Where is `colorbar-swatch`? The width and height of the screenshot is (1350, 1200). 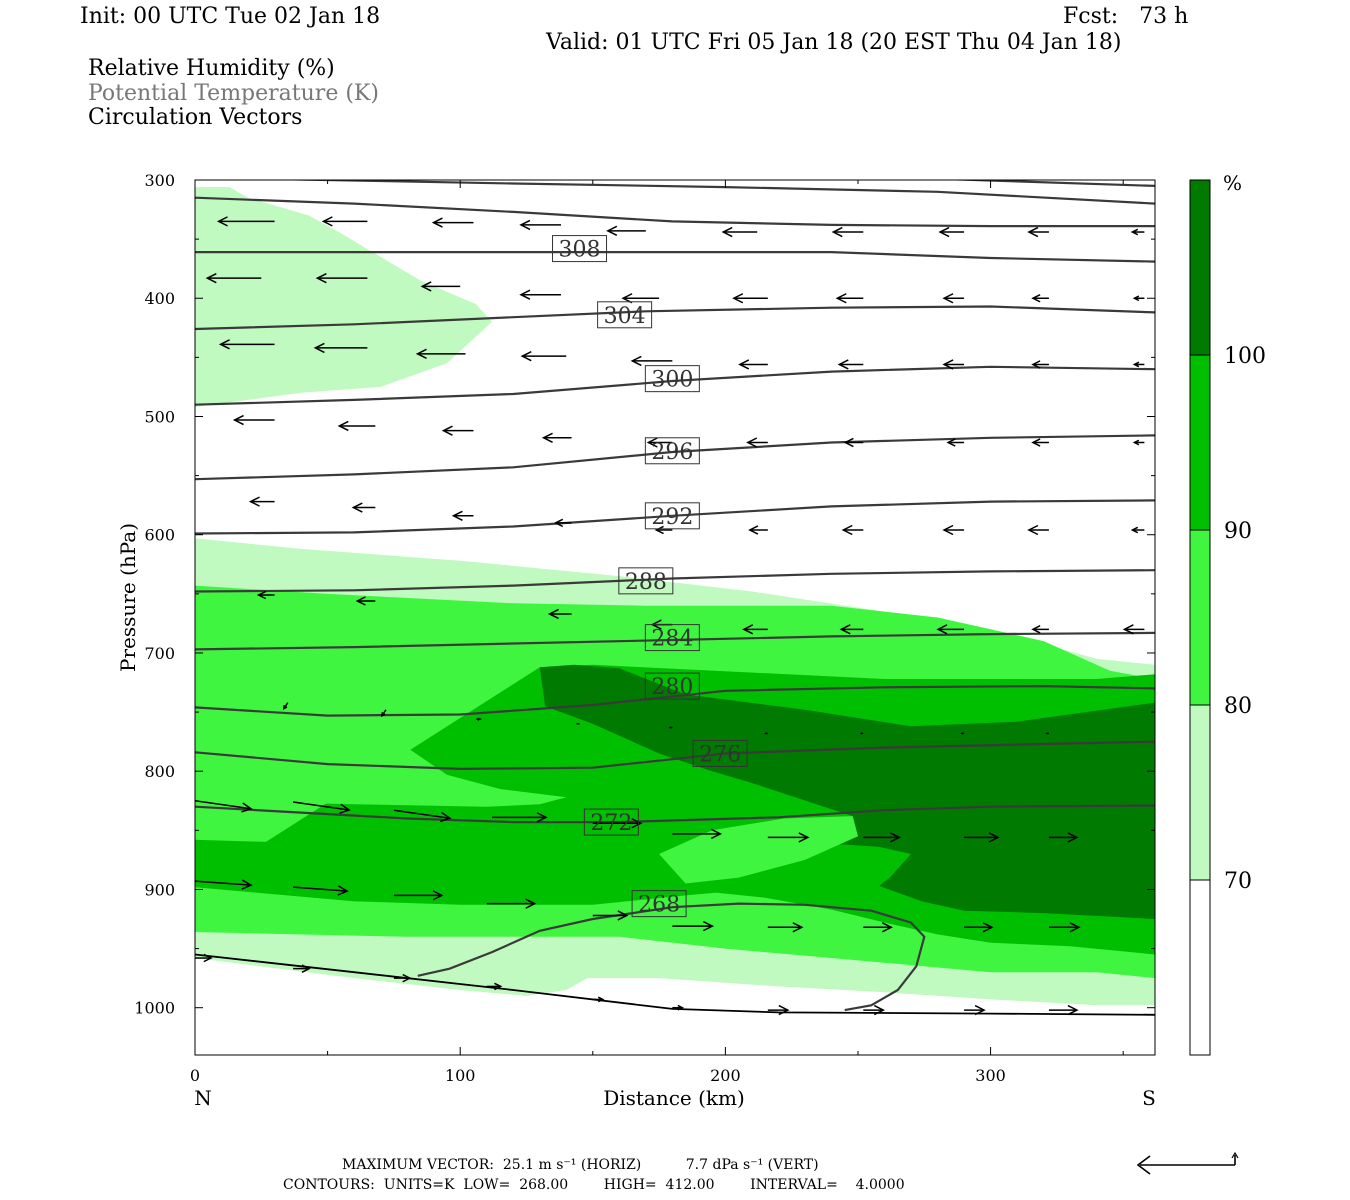 colorbar-swatch is located at coordinates (1200, 267).